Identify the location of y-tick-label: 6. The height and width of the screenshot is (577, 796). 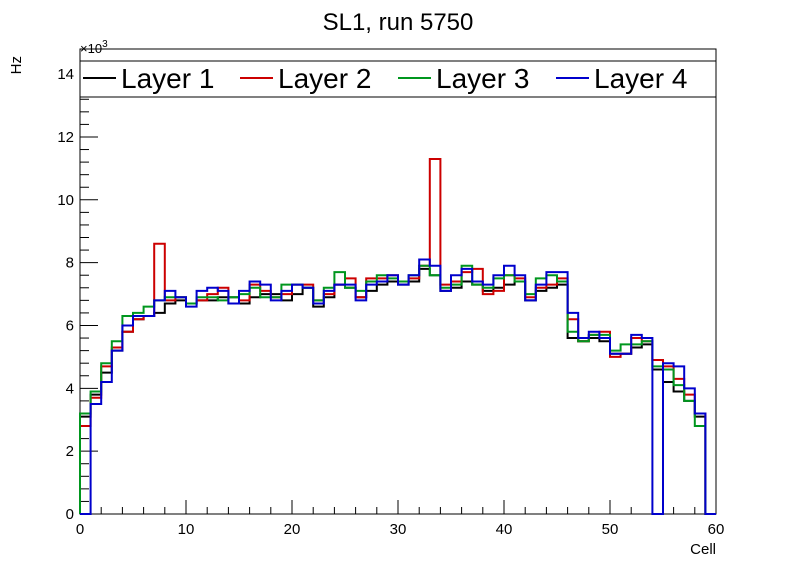
(70, 325).